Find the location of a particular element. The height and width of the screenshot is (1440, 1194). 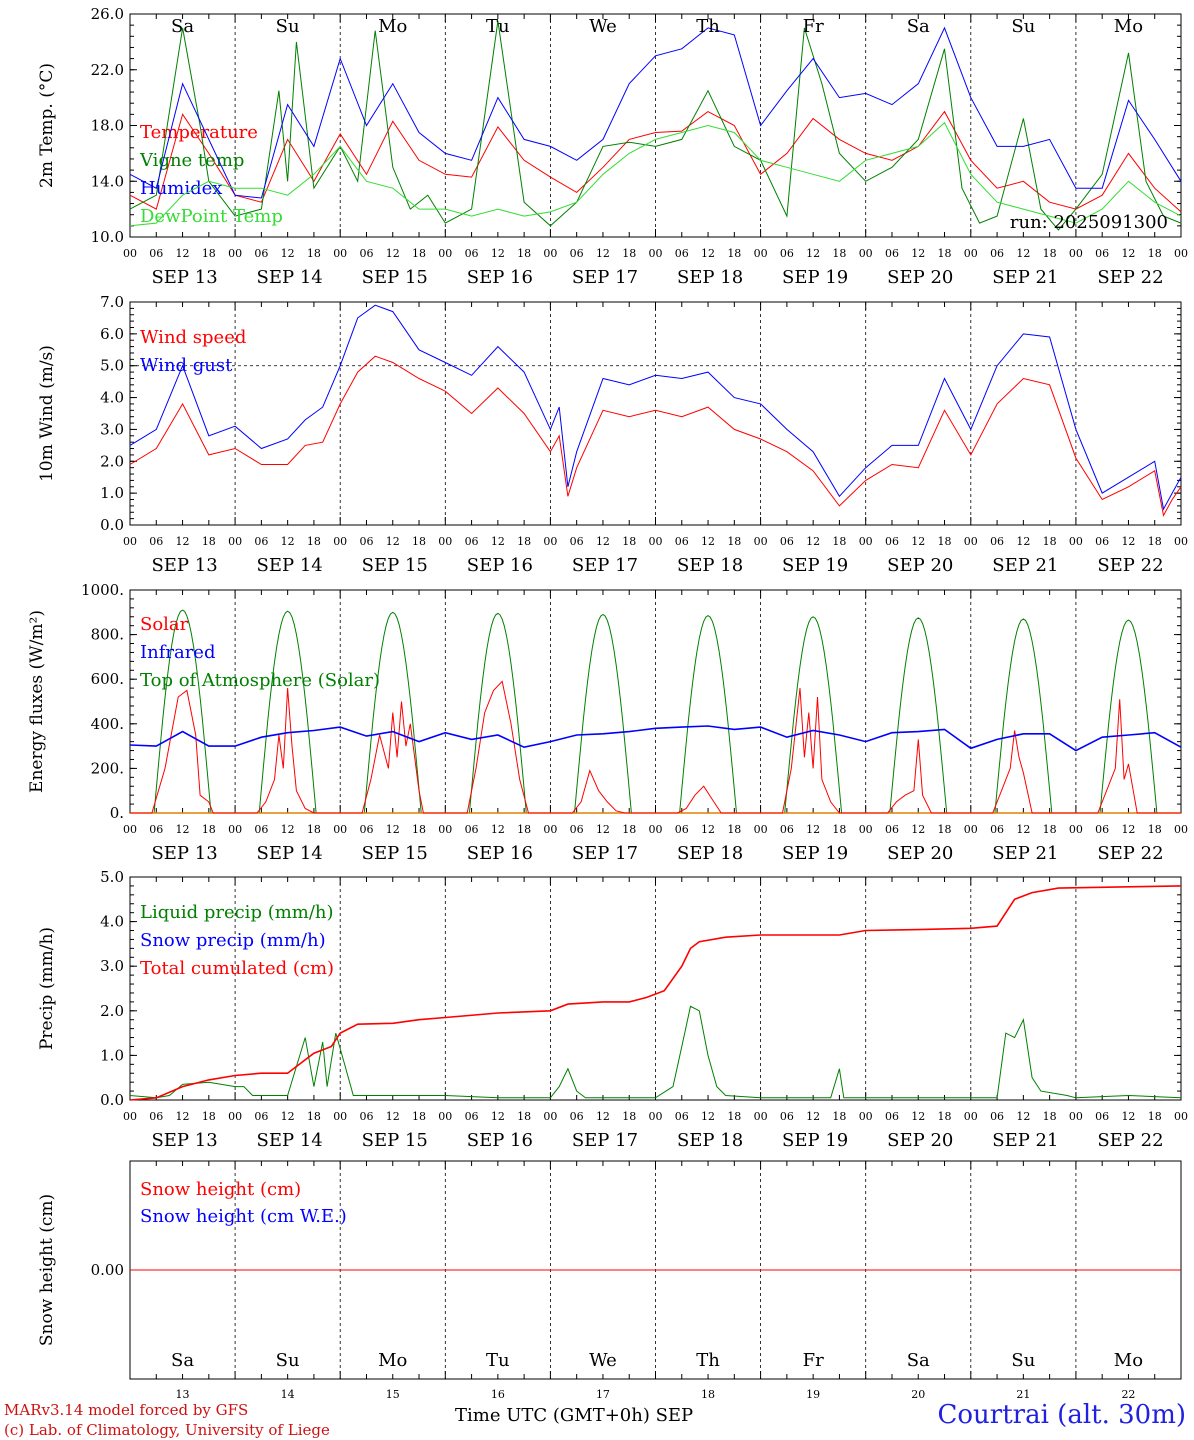

weekday-label: Sa is located at coordinates (182, 26).